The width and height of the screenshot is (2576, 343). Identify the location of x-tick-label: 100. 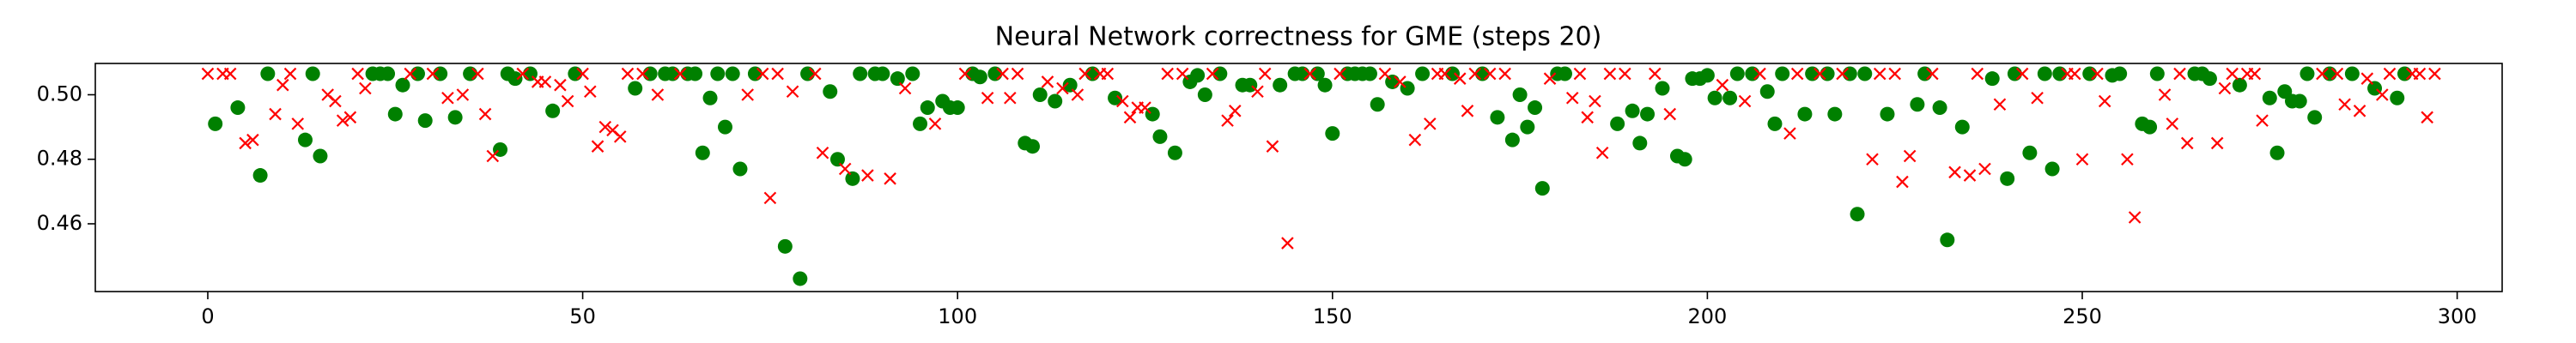
(958, 316).